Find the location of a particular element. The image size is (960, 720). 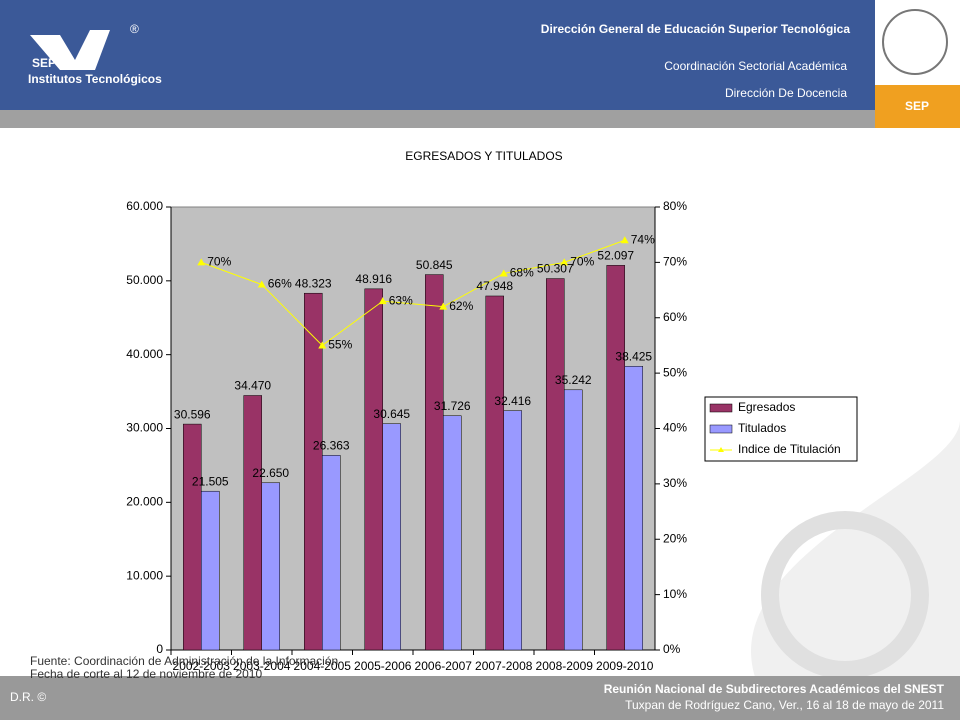

header-band is located at coordinates (437, 55).